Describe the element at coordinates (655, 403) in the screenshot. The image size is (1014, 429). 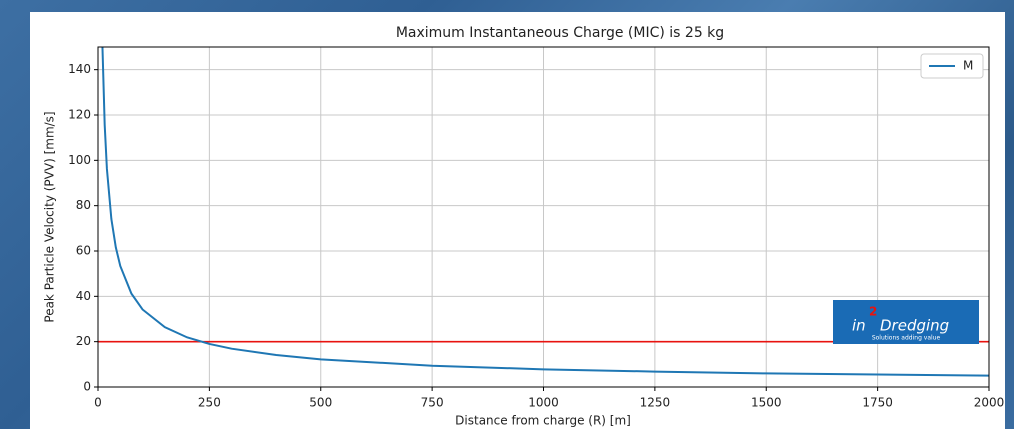
I see `x-tick-label: 1250` at that location.